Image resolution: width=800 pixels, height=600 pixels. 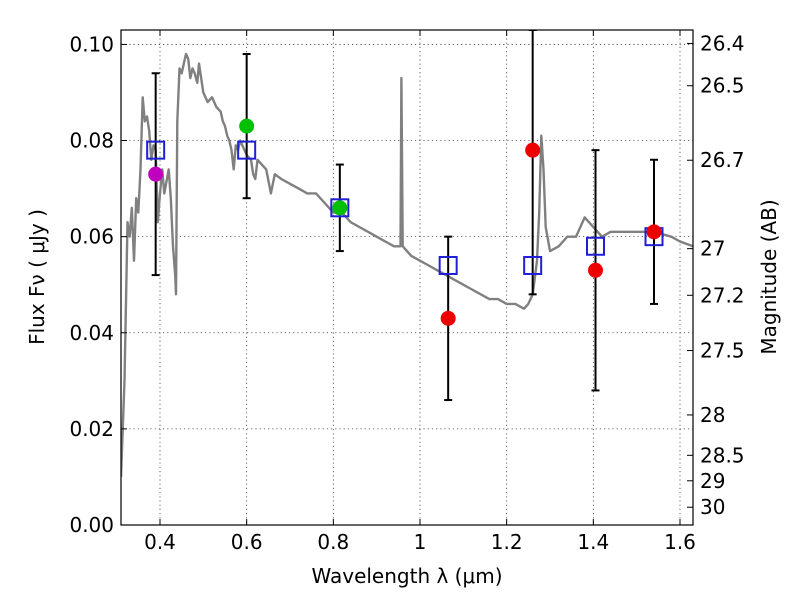 I want to click on y-tick-label: 0.08, so click(x=91, y=141).